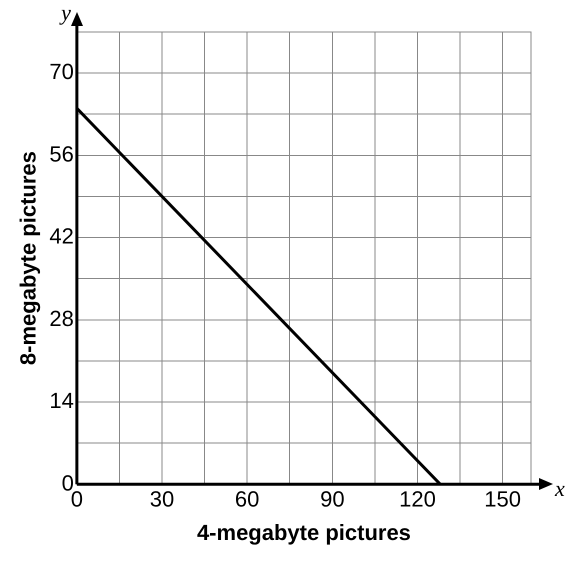 Image resolution: width=579 pixels, height=563 pixels. What do you see at coordinates (332, 499) in the screenshot?
I see `x-tick-label: 90` at bounding box center [332, 499].